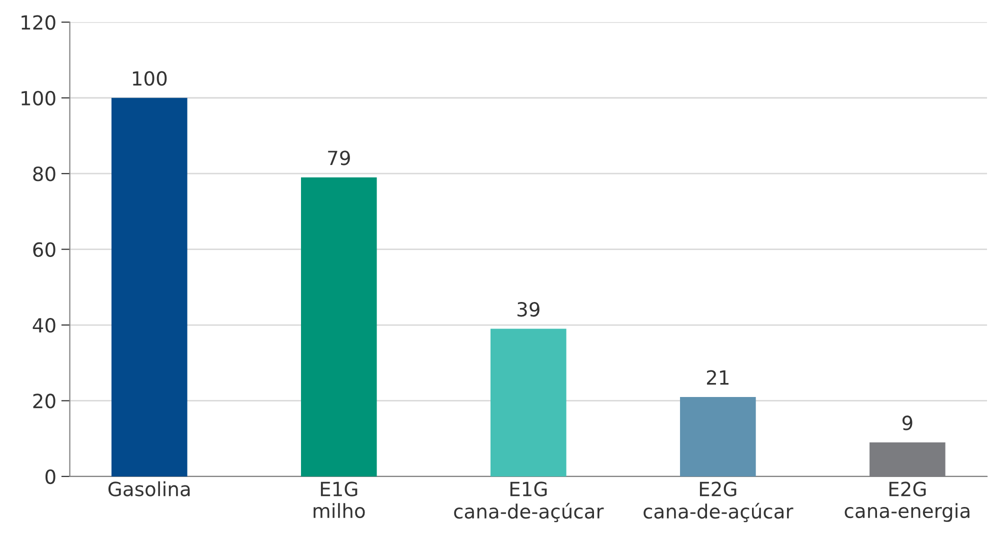 This screenshot has height=554, width=997. I want to click on data-label: 39, so click(529, 309).